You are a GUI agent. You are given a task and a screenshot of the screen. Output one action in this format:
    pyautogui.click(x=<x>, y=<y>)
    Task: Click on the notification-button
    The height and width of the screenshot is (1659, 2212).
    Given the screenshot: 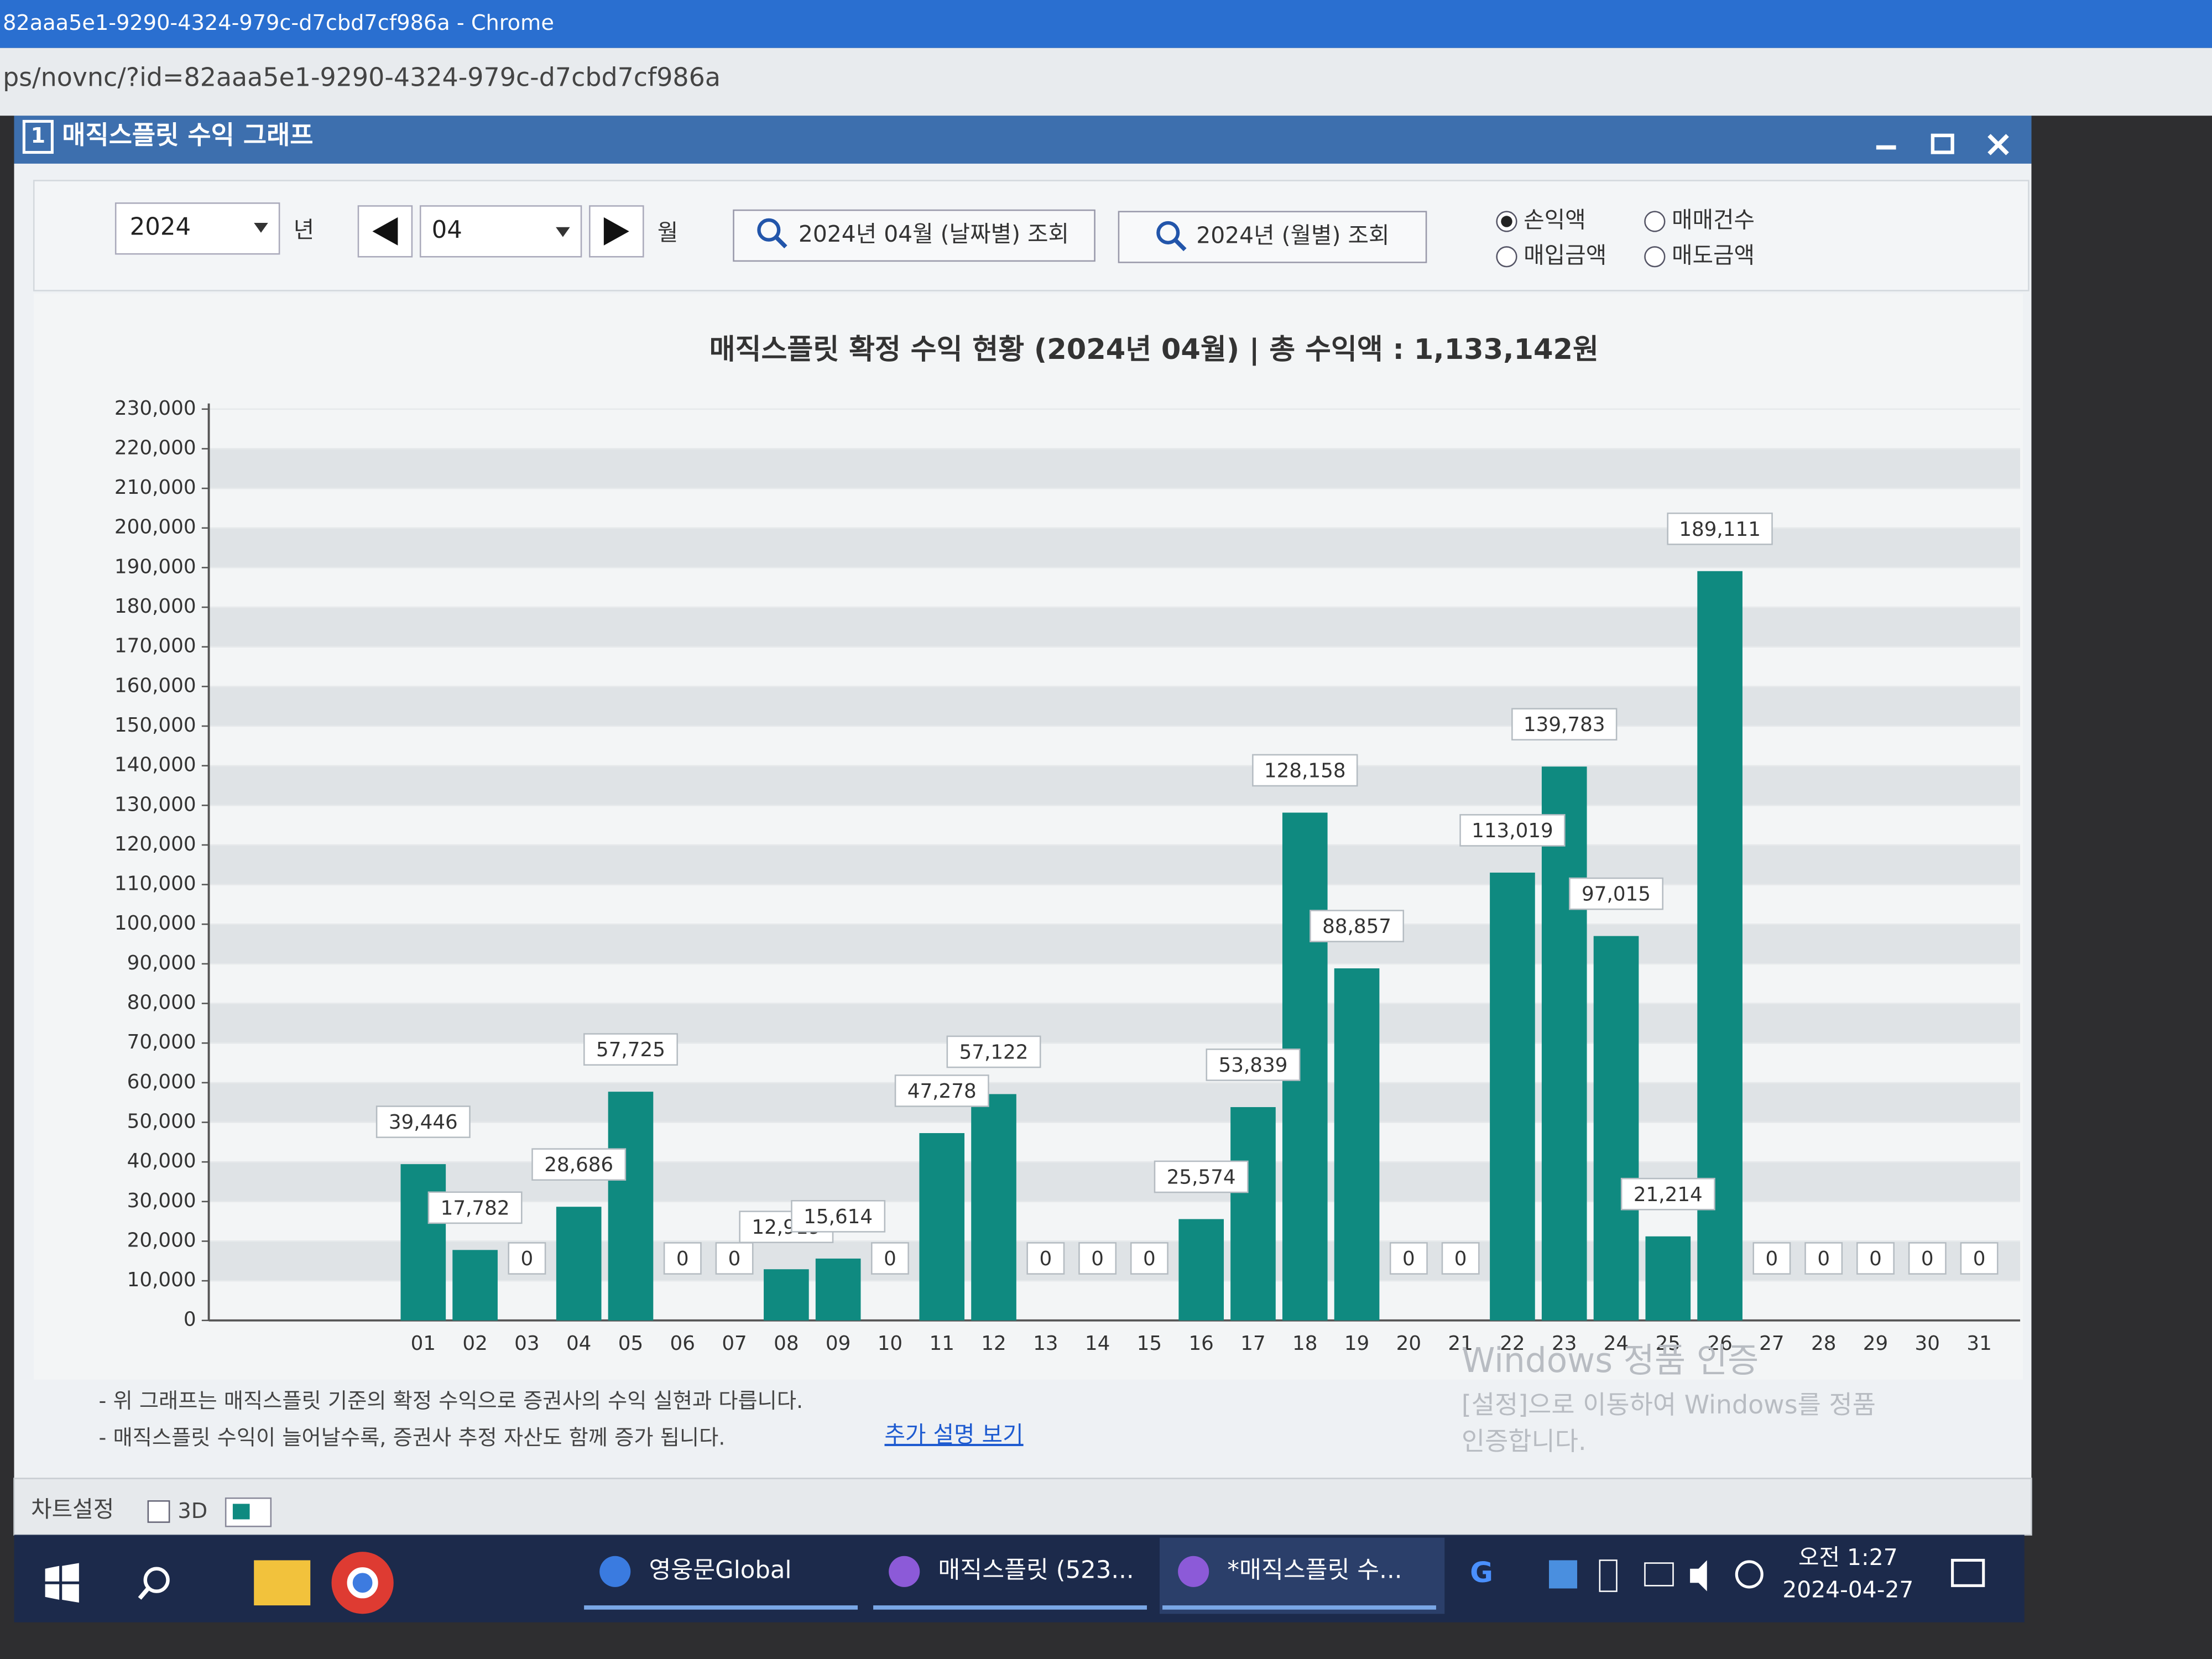 What is the action you would take?
    pyautogui.click(x=1968, y=1573)
    